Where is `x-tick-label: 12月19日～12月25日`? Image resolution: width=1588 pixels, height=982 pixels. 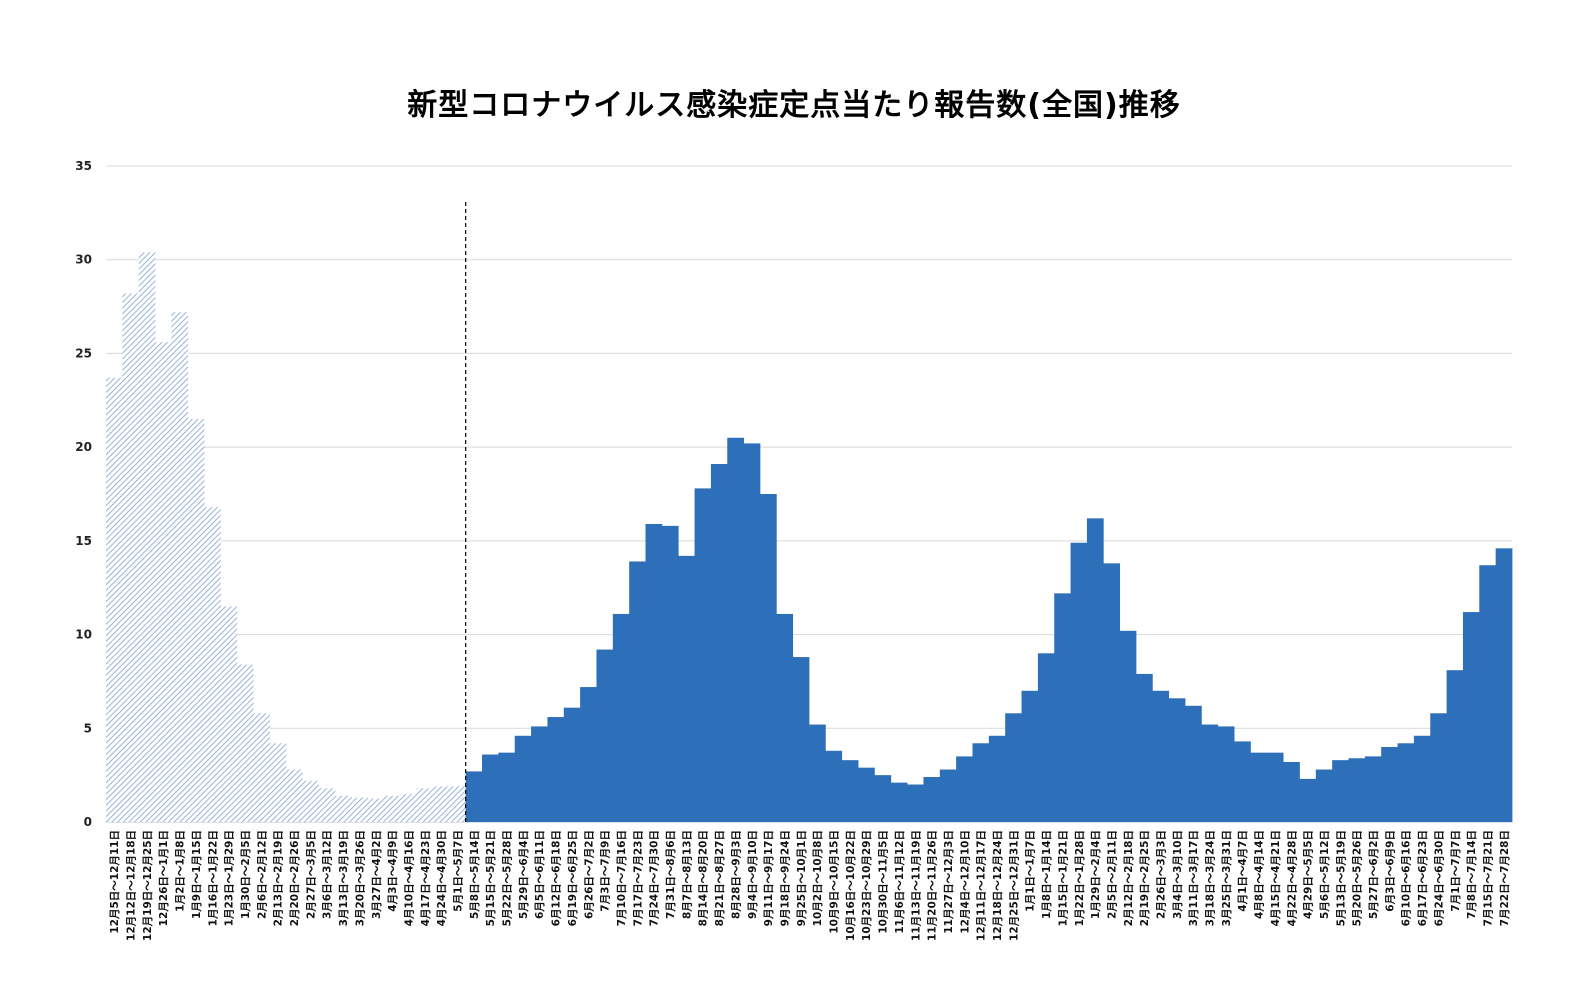 x-tick-label: 12月19日～12月25日 is located at coordinates (148, 885).